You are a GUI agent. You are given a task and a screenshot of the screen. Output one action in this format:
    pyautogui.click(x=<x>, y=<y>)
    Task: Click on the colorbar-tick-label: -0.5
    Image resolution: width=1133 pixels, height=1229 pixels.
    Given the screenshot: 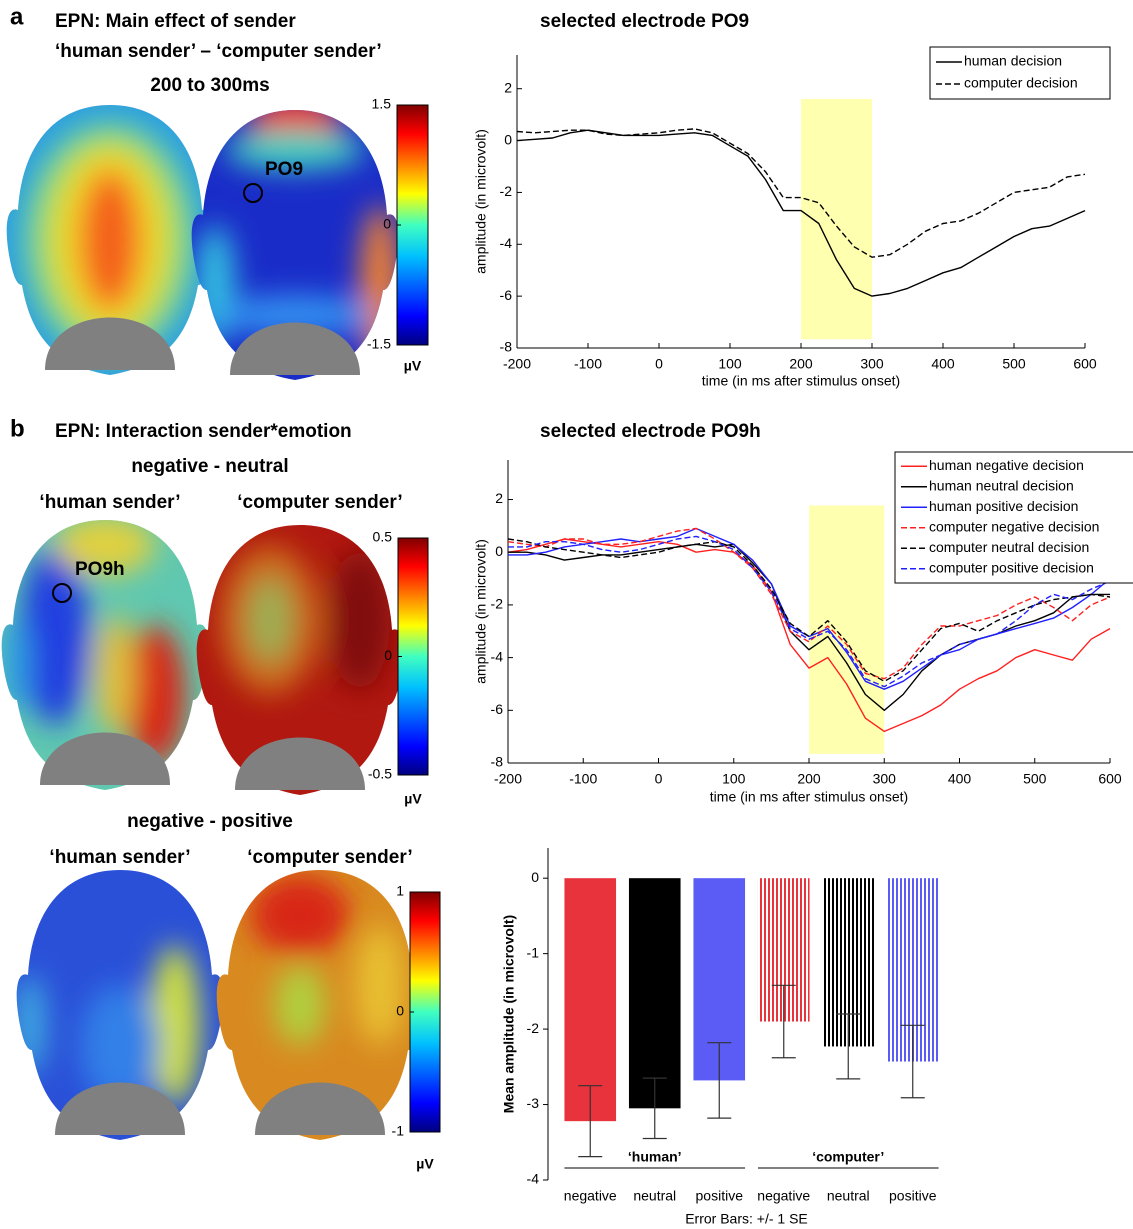 What is the action you would take?
    pyautogui.click(x=380, y=774)
    